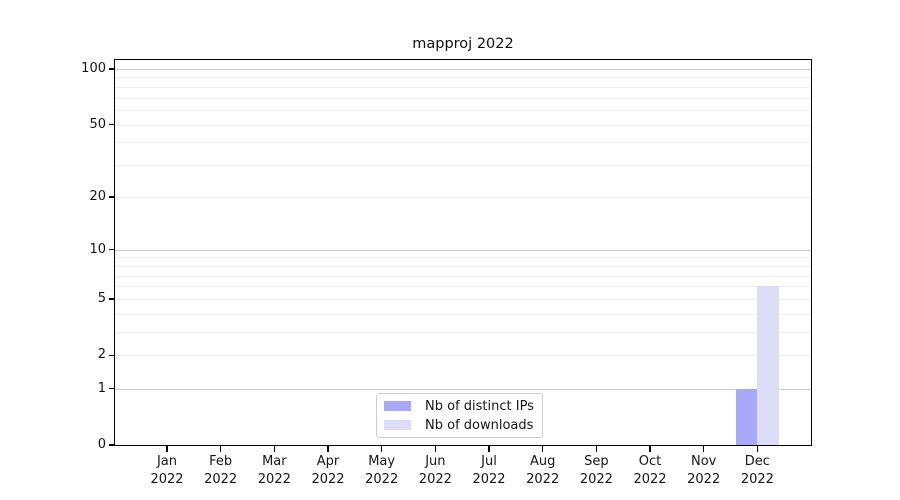  Describe the element at coordinates (101, 355) in the screenshot. I see `y-tick-label-2: 2` at that location.